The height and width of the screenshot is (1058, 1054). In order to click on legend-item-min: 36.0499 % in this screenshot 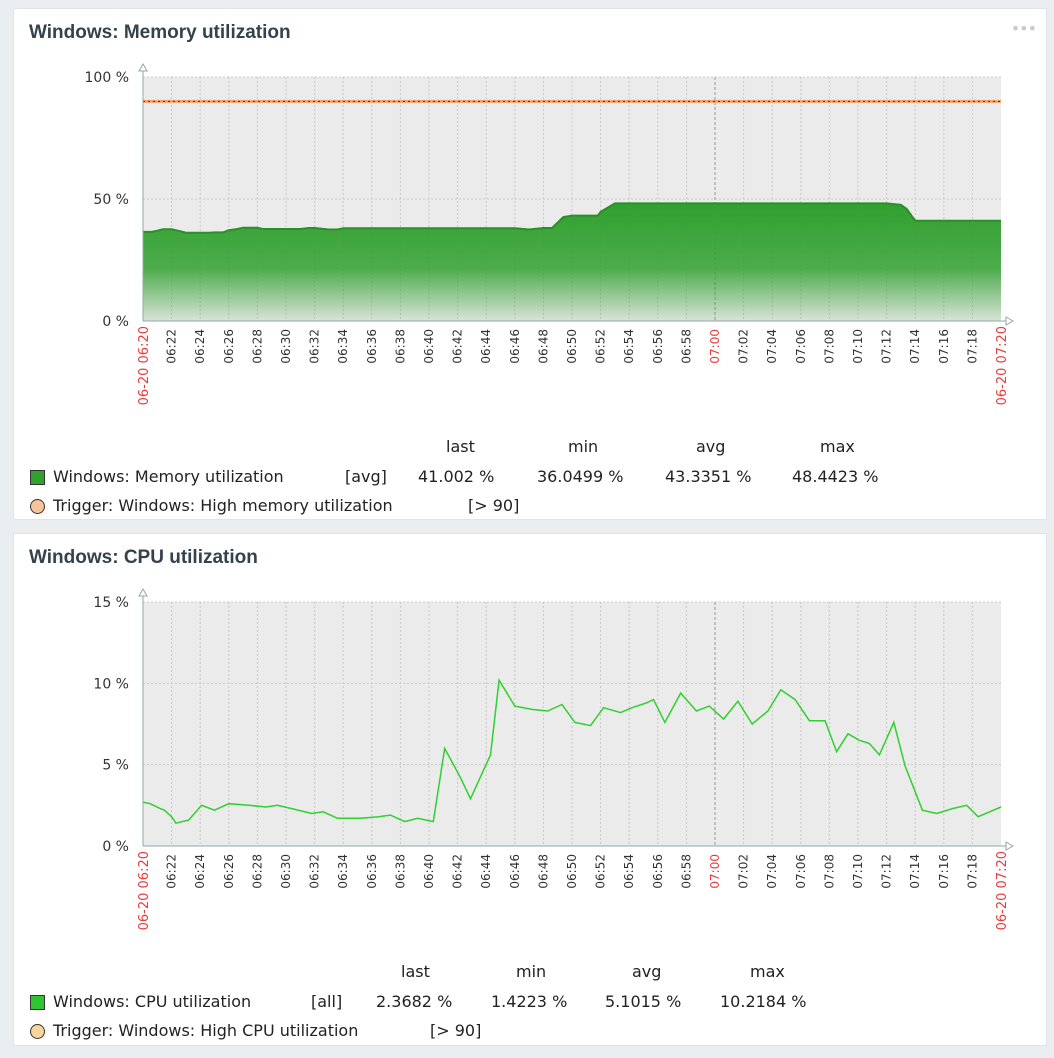, I will do `click(580, 476)`.